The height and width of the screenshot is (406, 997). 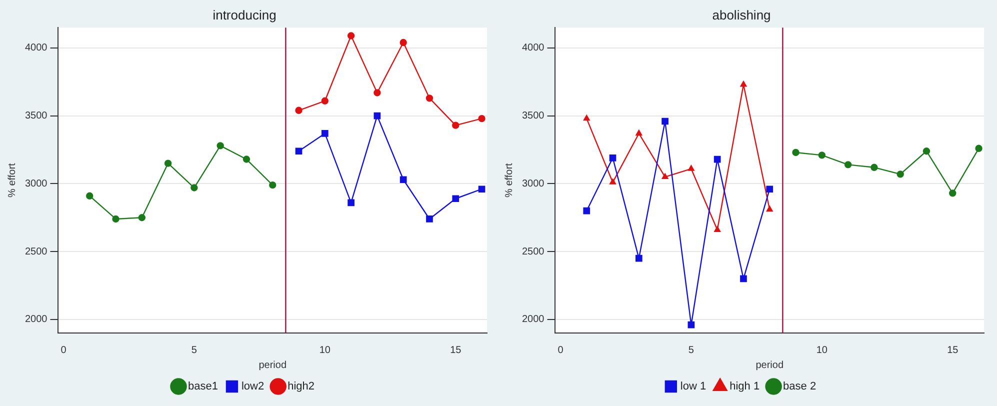 What do you see at coordinates (301, 386) in the screenshot?
I see `legend-label: high2` at bounding box center [301, 386].